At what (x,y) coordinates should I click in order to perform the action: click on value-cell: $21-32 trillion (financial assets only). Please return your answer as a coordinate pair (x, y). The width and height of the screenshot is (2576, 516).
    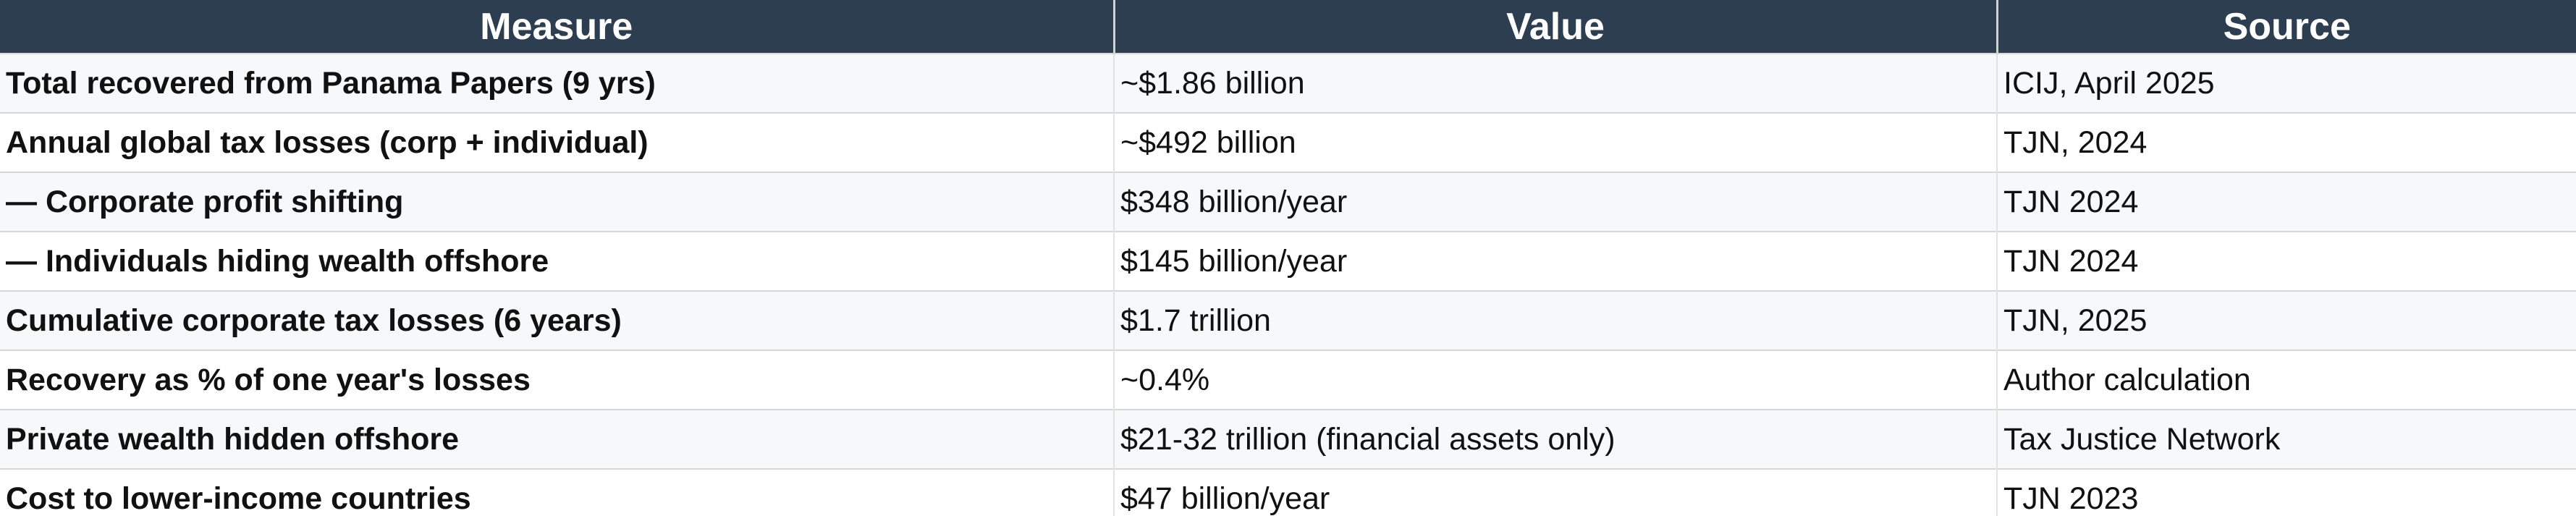
    Looking at the image, I should click on (1556, 439).